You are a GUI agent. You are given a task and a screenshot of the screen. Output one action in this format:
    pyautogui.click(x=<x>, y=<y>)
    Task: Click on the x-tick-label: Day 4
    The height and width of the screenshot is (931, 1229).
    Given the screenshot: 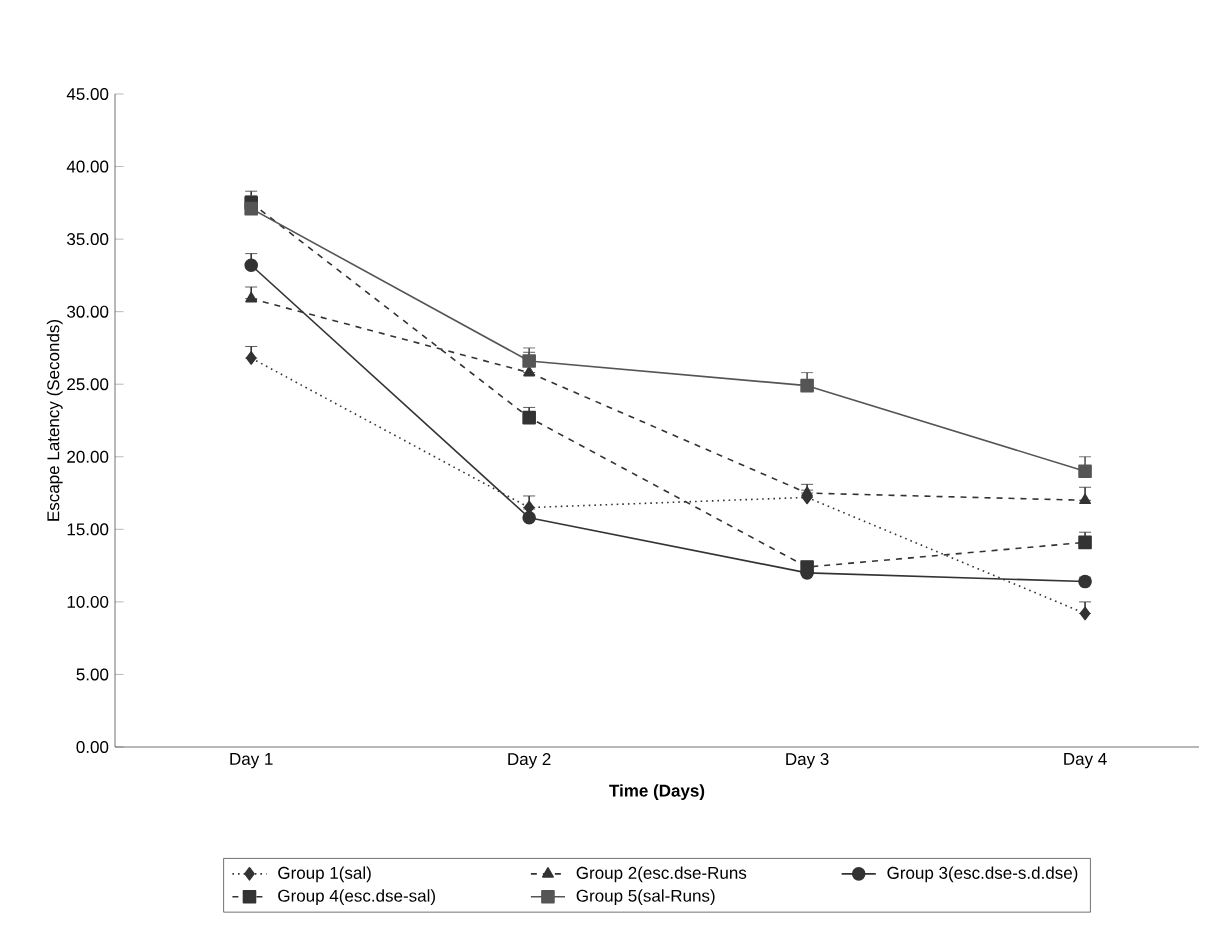 What is the action you would take?
    pyautogui.click(x=1085, y=761)
    